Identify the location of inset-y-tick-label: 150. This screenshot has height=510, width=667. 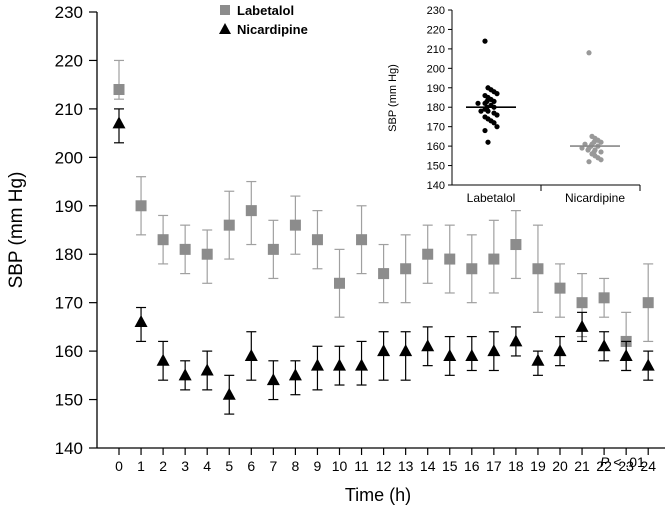
(436, 167).